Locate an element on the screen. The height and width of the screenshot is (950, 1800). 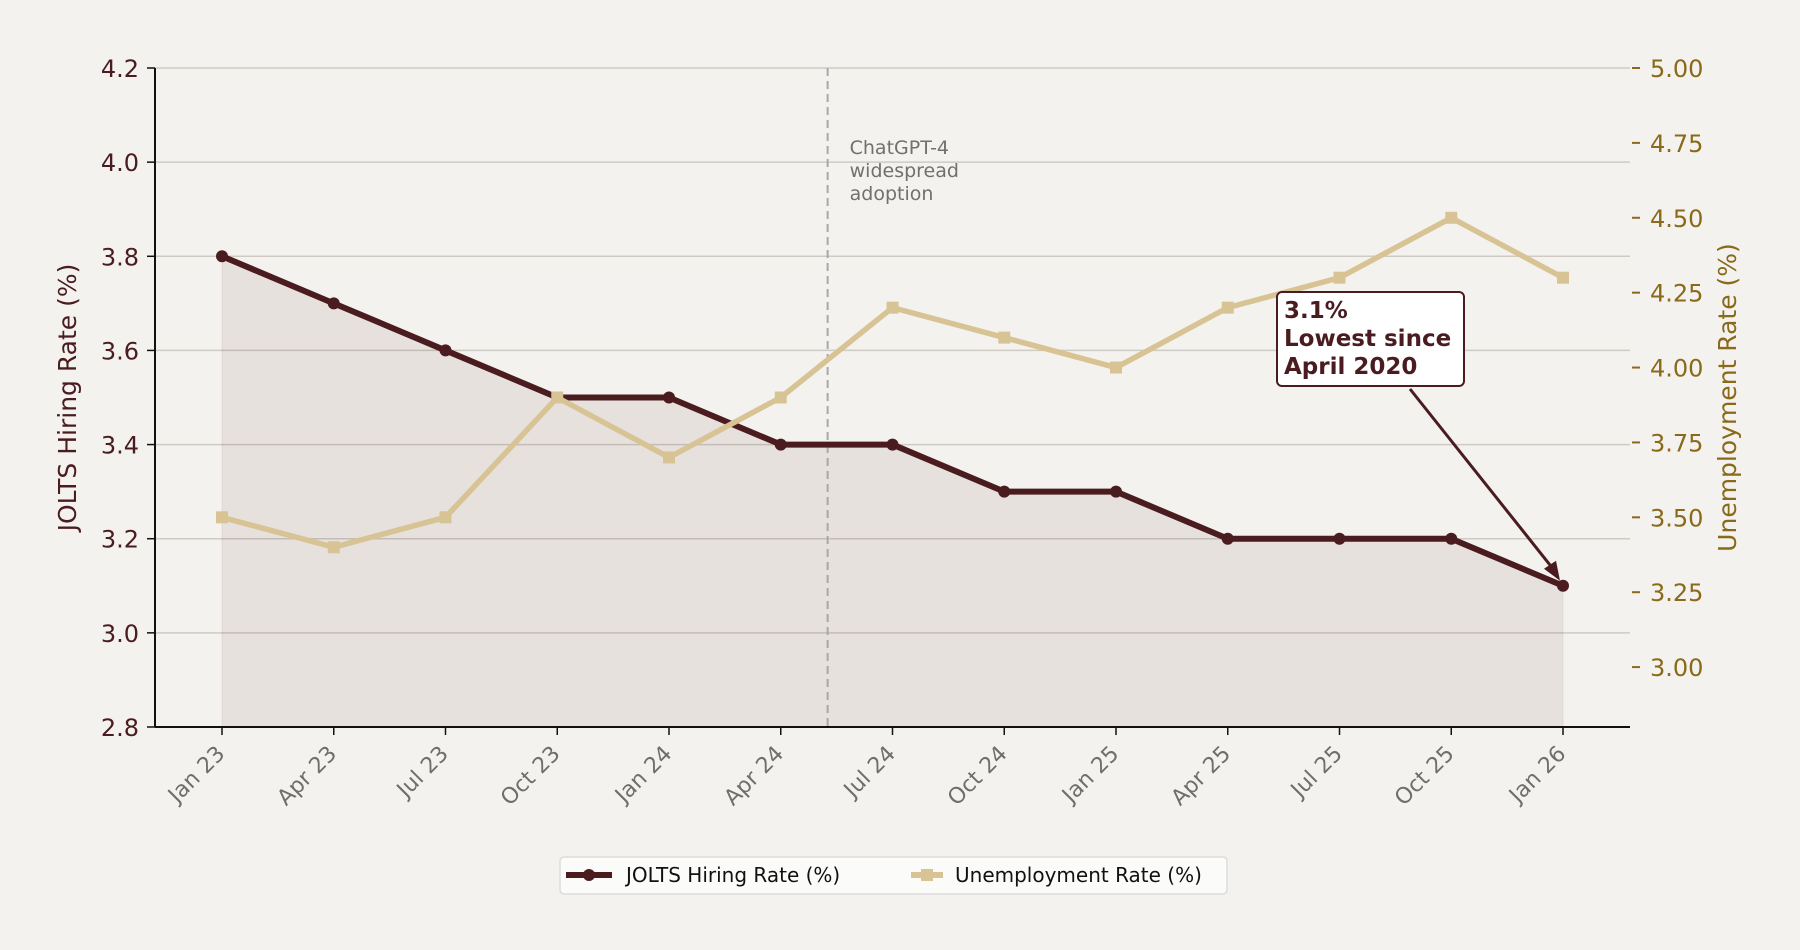
event-label-line: widespread is located at coordinates (904, 171).